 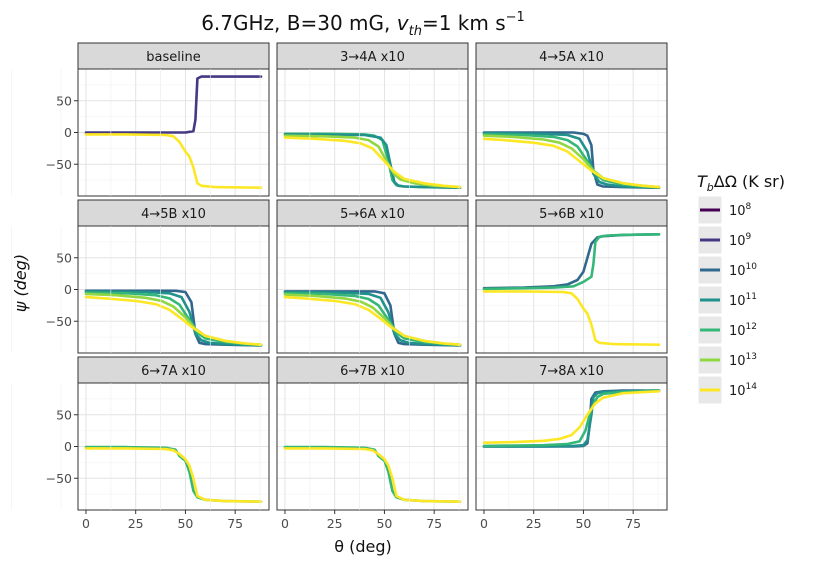 What do you see at coordinates (727, 270) in the screenshot?
I see `legend-item: 1010` at bounding box center [727, 270].